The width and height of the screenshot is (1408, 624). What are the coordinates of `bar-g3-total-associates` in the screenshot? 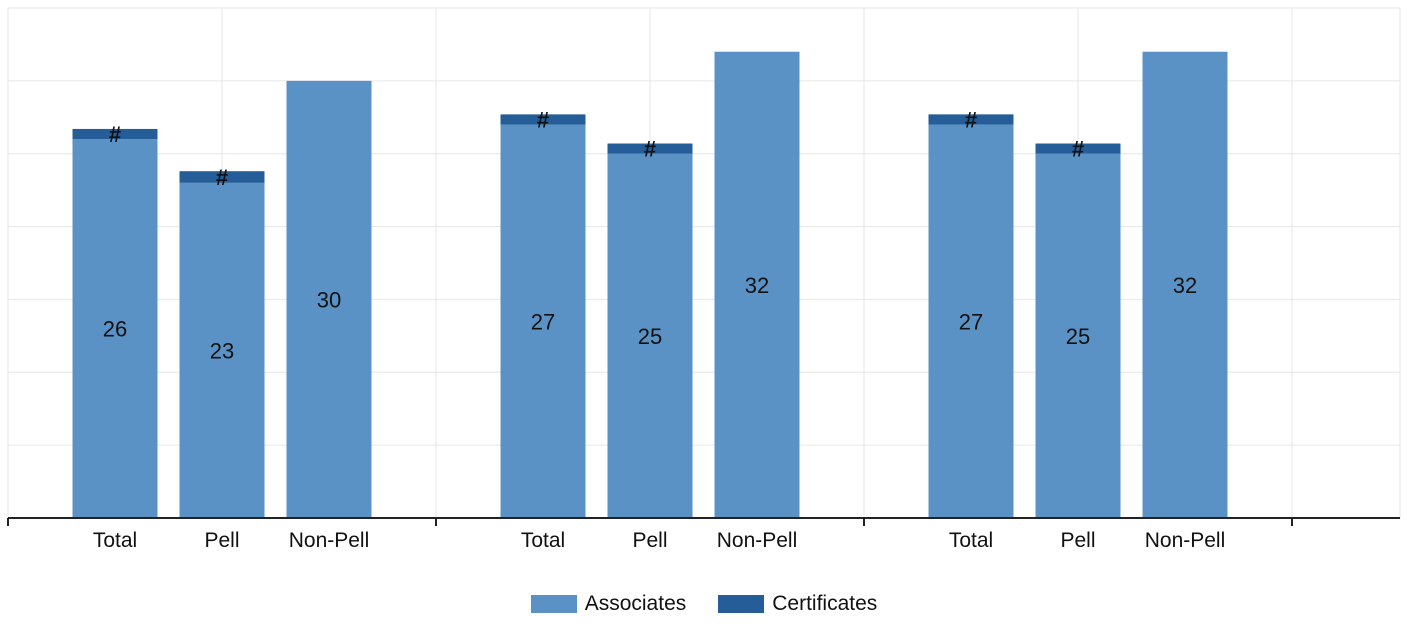 It's located at (971, 321).